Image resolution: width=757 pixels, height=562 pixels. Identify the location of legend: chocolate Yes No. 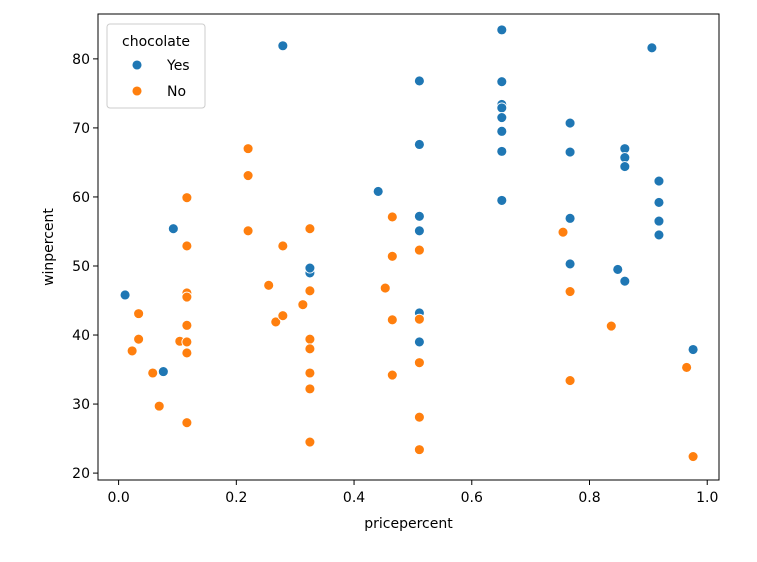
(156, 66).